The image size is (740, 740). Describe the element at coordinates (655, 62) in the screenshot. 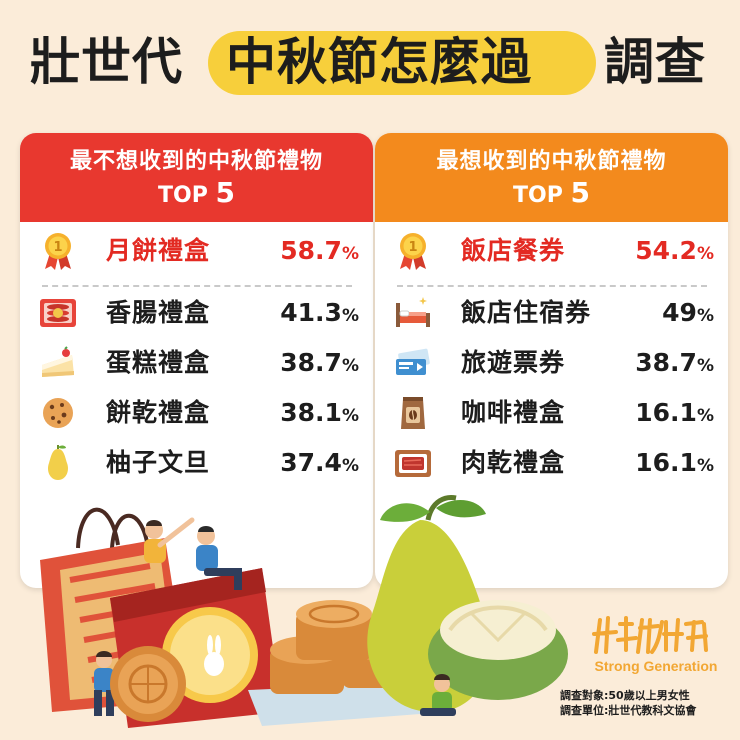

I see `title-part-3: 調查` at that location.